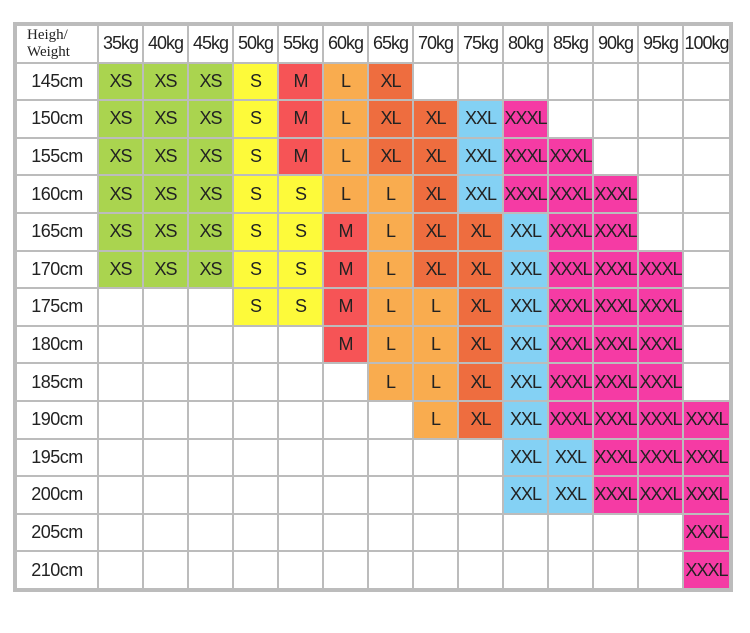 This screenshot has width=750, height=633. Describe the element at coordinates (57, 307) in the screenshot. I see `height-label-cell: 175cm` at that location.